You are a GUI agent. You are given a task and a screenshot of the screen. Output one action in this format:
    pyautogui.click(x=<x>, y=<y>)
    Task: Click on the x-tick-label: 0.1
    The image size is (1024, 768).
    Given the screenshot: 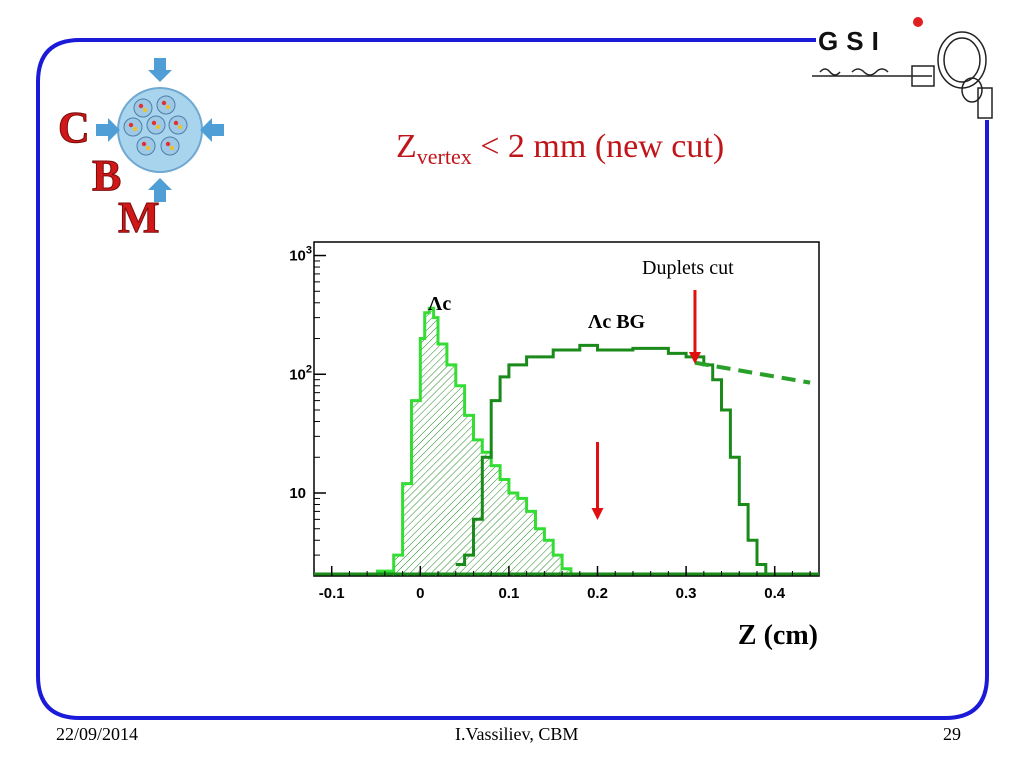 What is the action you would take?
    pyautogui.click(x=508, y=593)
    